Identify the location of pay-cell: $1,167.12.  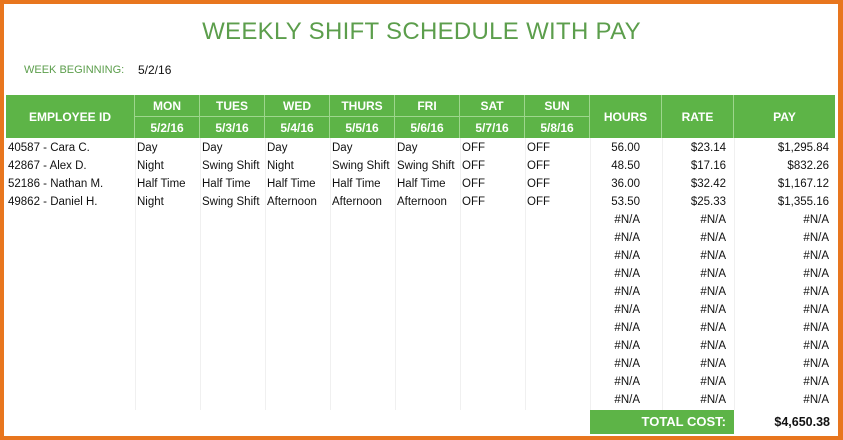
(803, 184).